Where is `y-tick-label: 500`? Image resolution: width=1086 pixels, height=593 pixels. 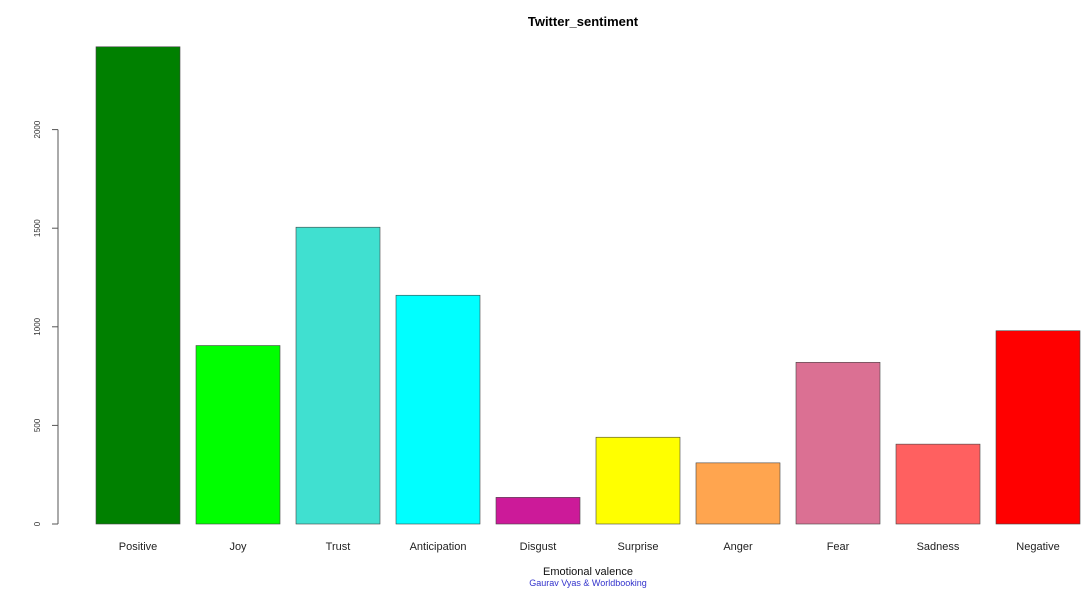 y-tick-label: 500 is located at coordinates (37, 425).